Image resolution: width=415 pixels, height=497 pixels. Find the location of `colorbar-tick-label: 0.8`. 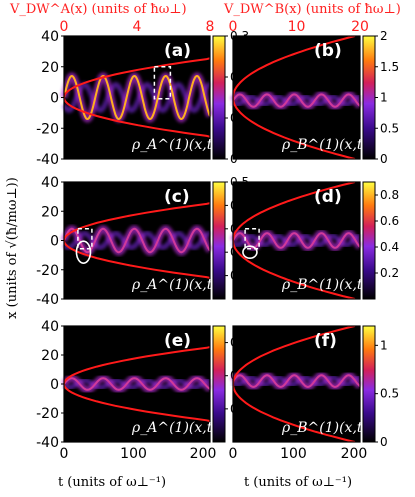

colorbar-tick-label: 0.8 is located at coordinates (389, 195).